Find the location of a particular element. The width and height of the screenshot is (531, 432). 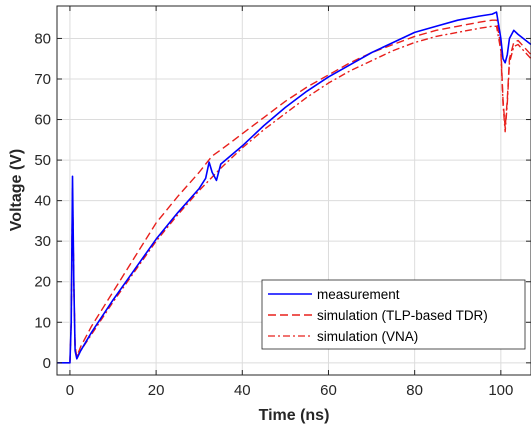

y-tick-label: 30 is located at coordinates (42, 241).